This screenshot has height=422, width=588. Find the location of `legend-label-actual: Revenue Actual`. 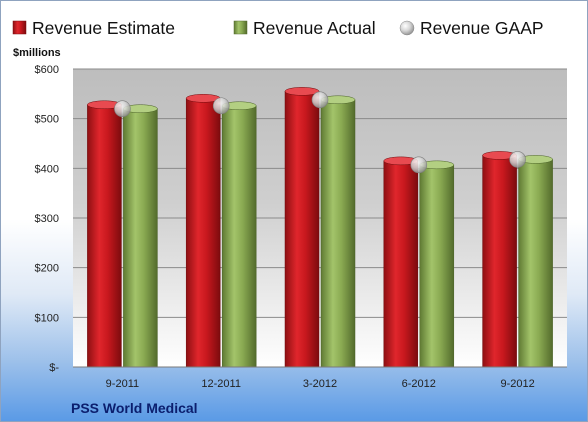

legend-label-actual: Revenue Actual is located at coordinates (314, 28).